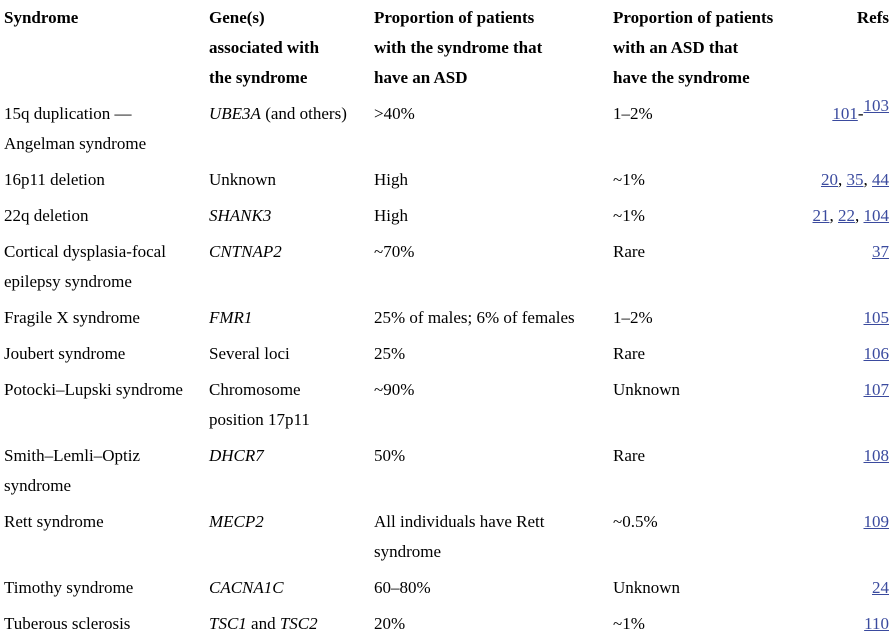  What do you see at coordinates (38, 485) in the screenshot?
I see `cell-text: syndrome` at bounding box center [38, 485].